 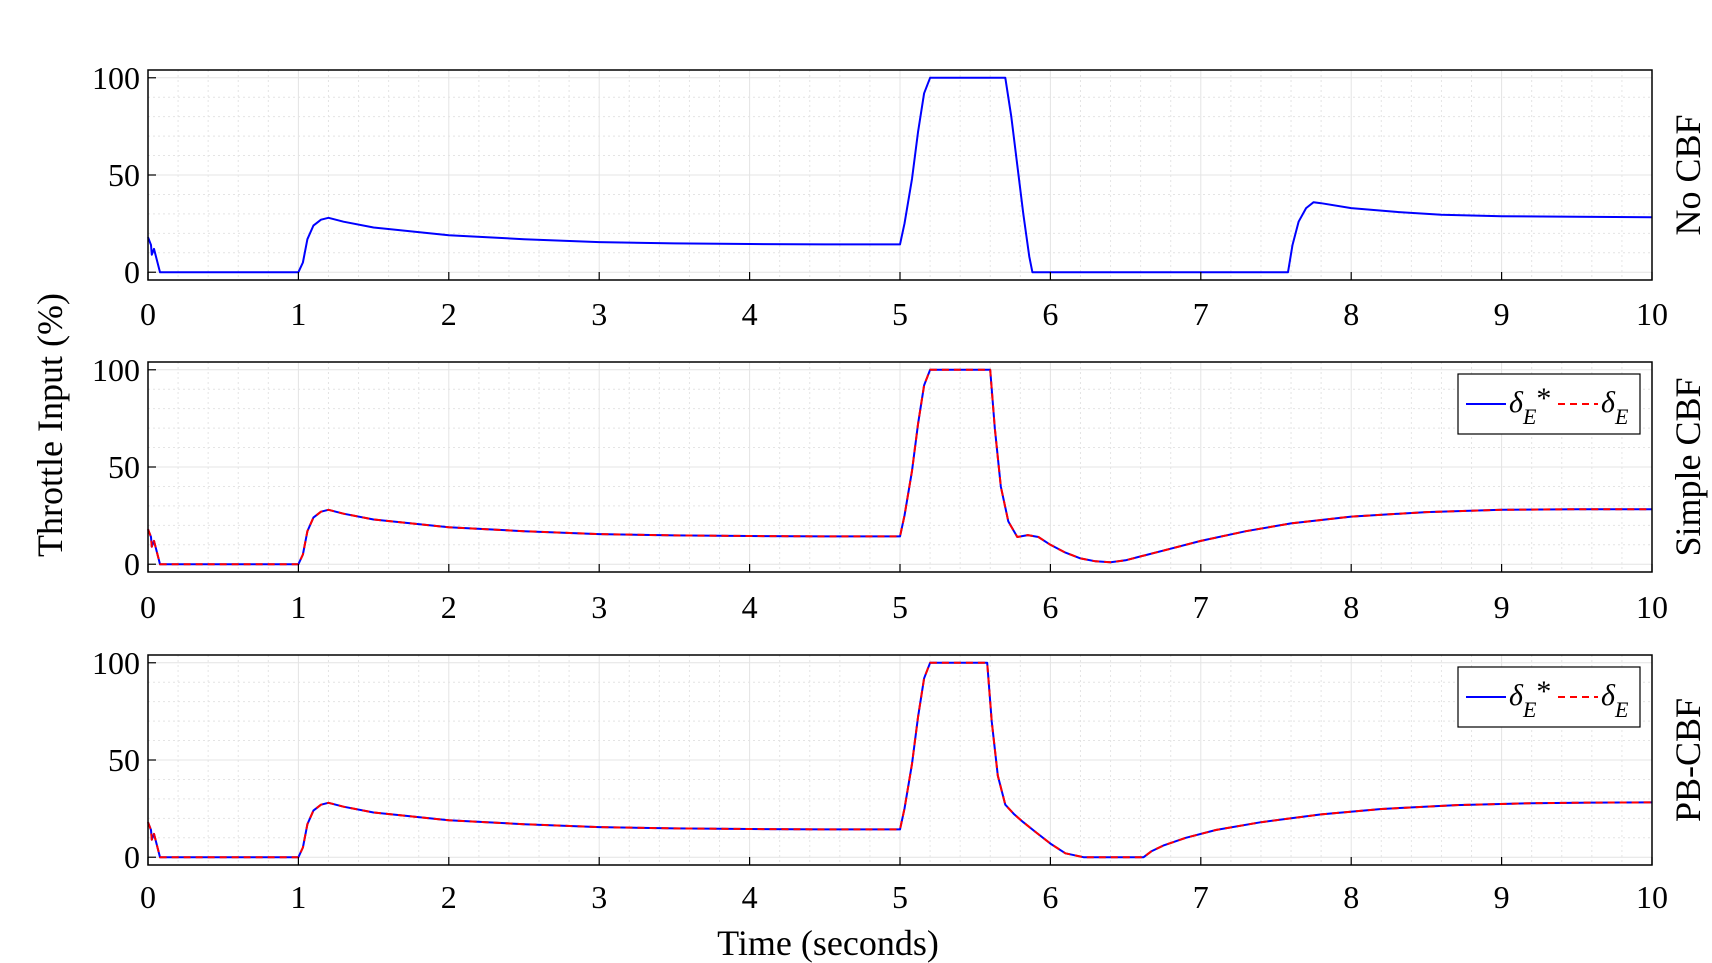 What do you see at coordinates (828, 943) in the screenshot?
I see `x-axis-label: Time (seconds)` at bounding box center [828, 943].